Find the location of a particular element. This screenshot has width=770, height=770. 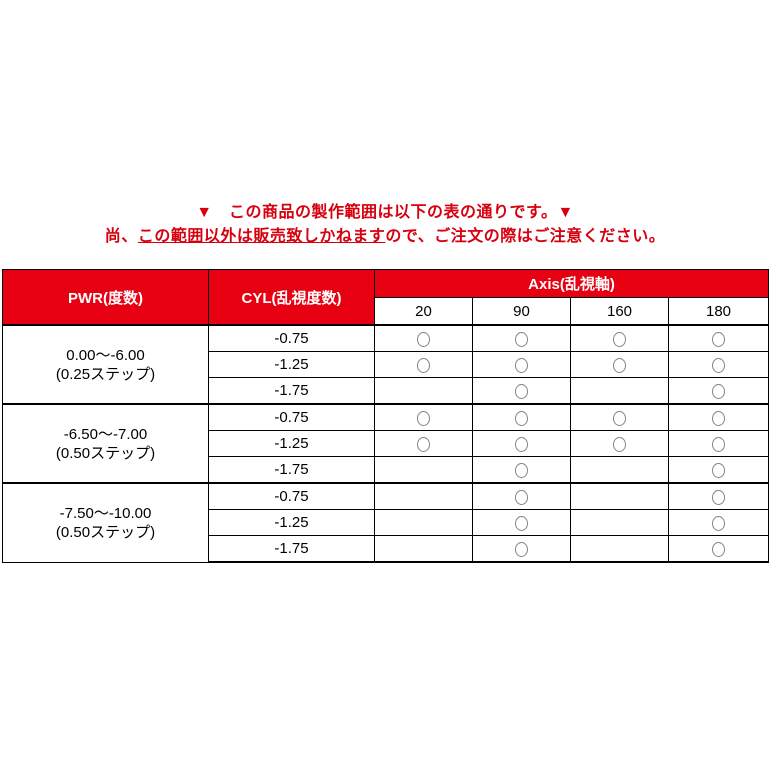

header-row-2: 20 90 160 180 is located at coordinates (386, 311).